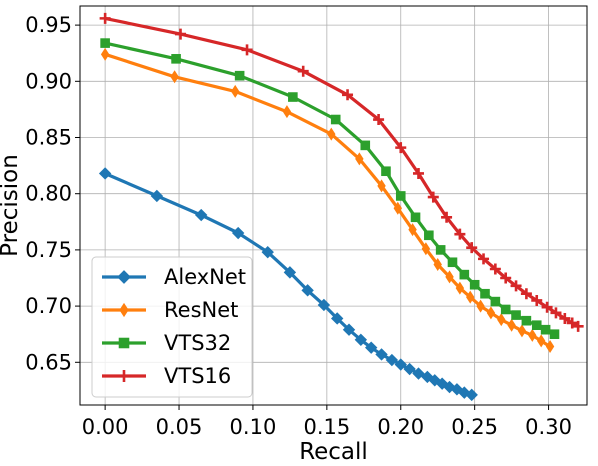 Image resolution: width=598 pixels, height=466 pixels. What do you see at coordinates (197, 376) in the screenshot?
I see `legend-label: VTS16` at bounding box center [197, 376].